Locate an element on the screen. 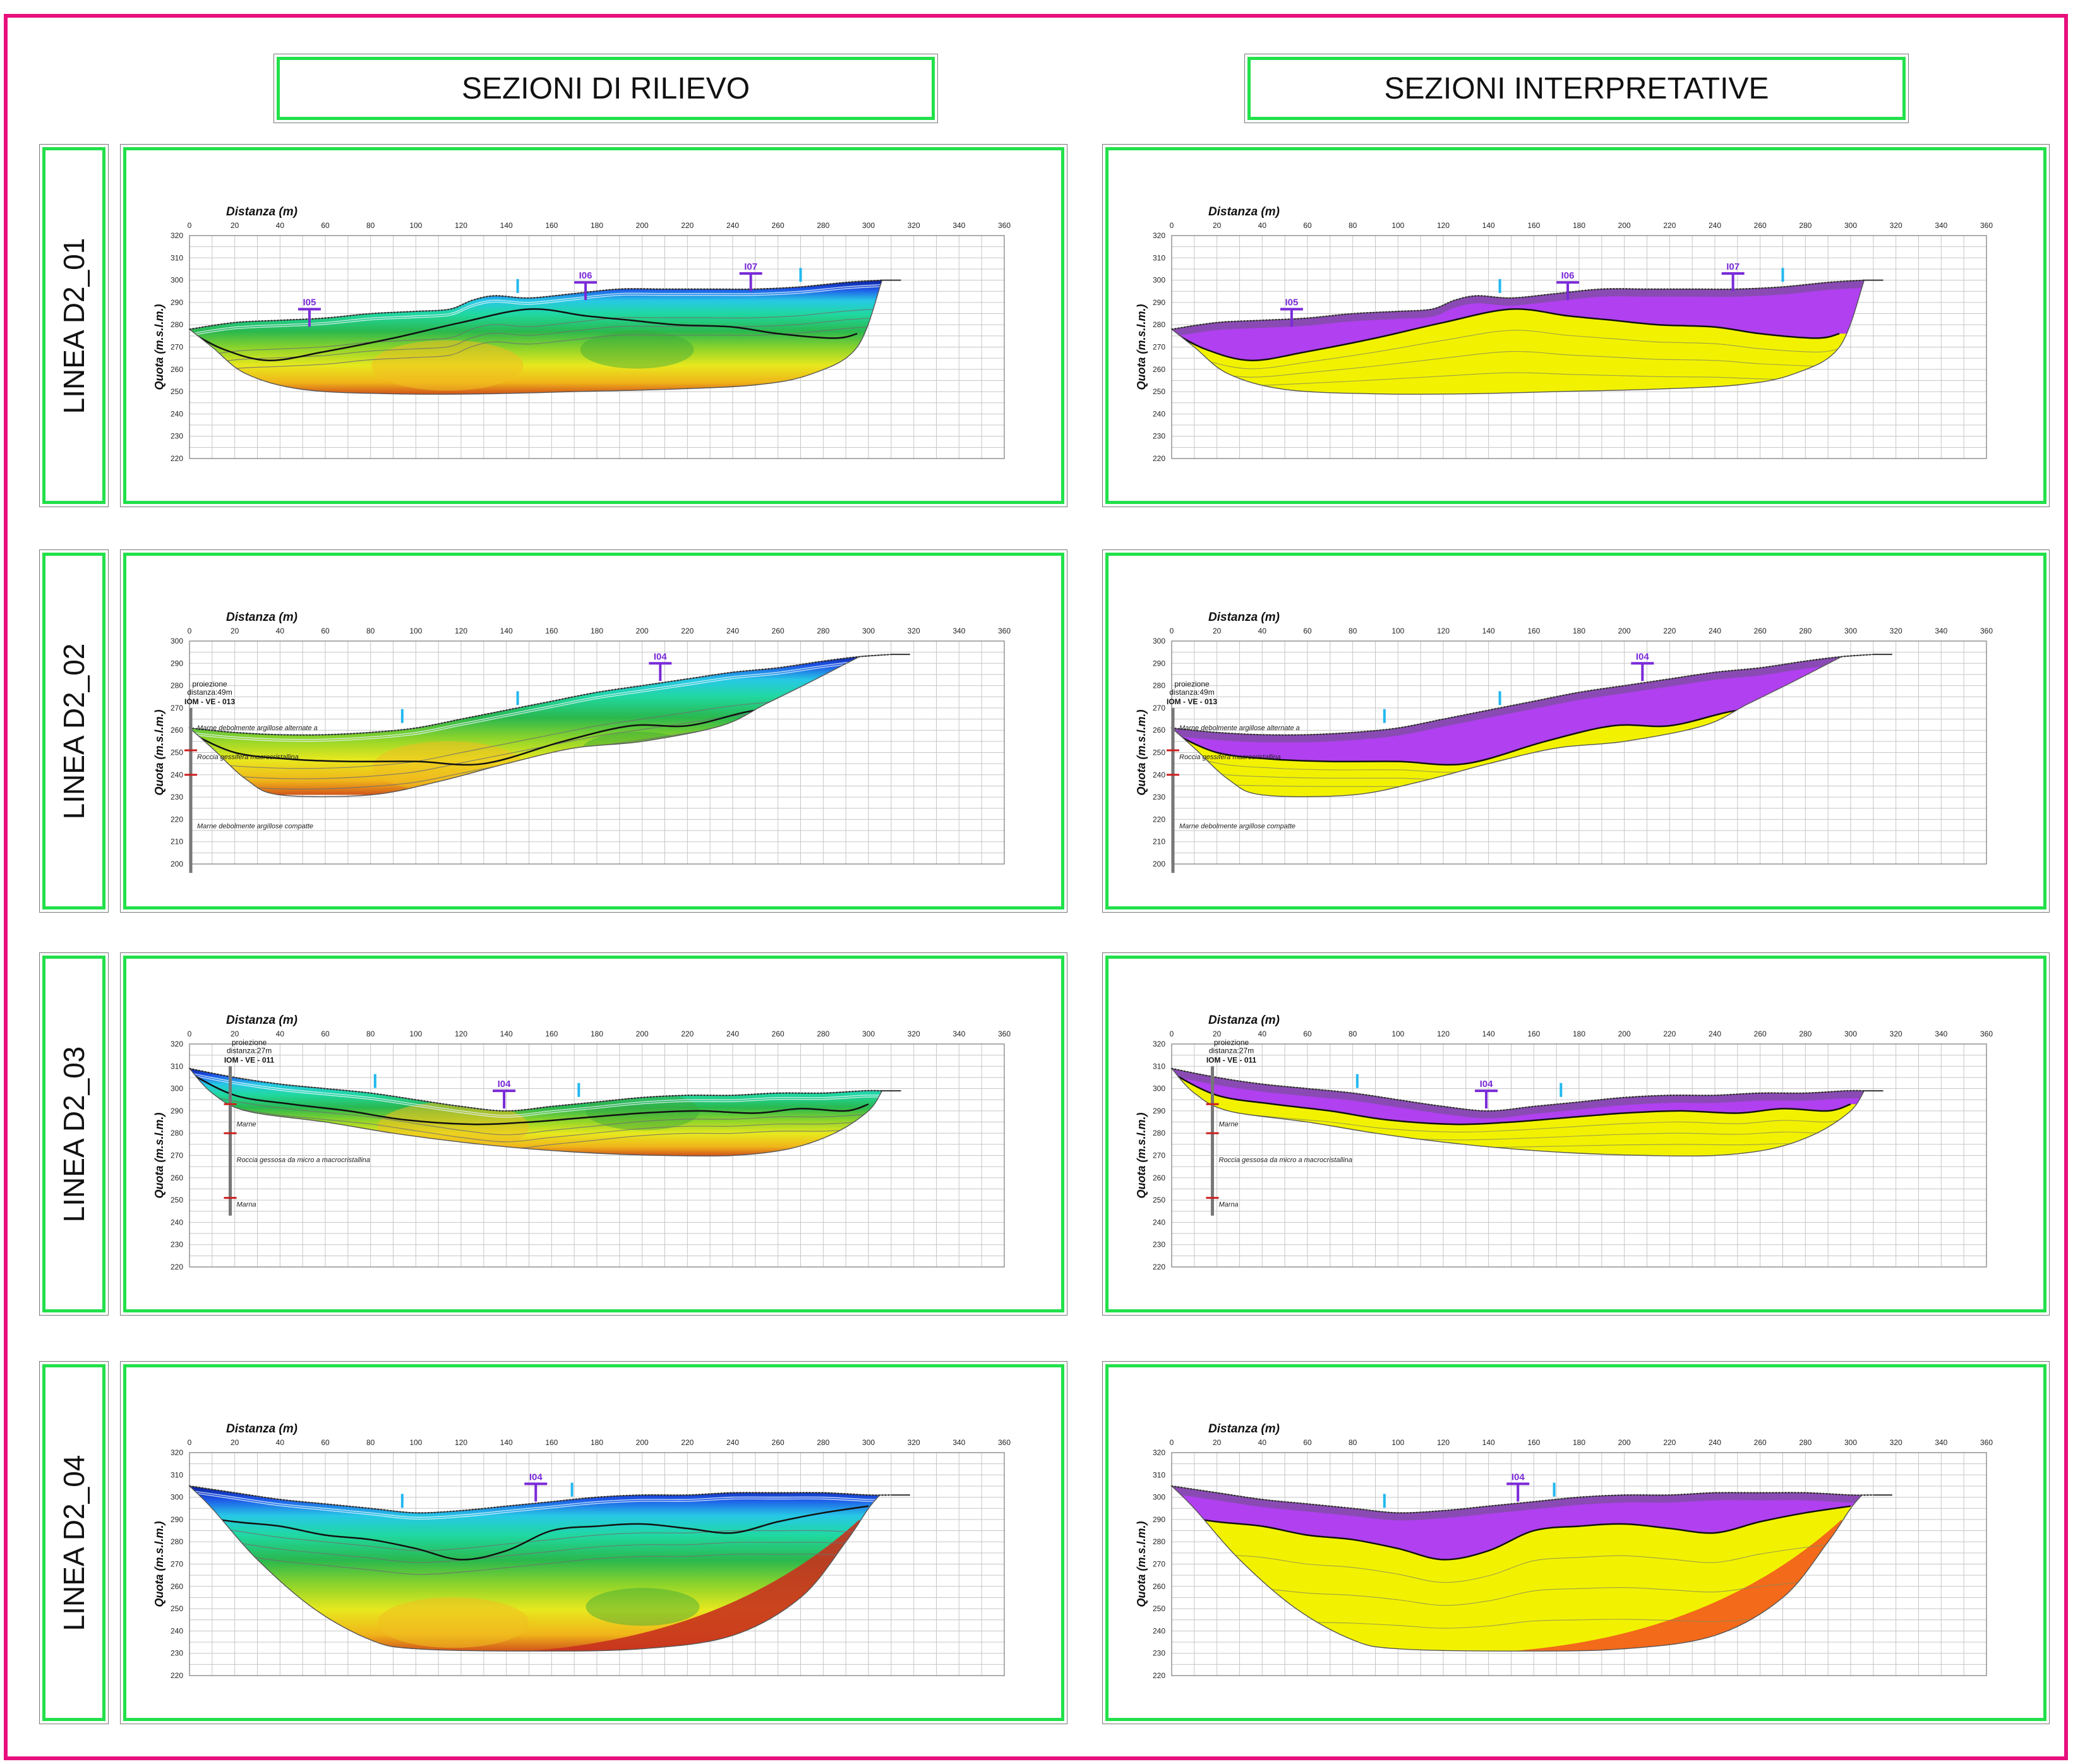  x-tick-label: 120 is located at coordinates (461, 1033).